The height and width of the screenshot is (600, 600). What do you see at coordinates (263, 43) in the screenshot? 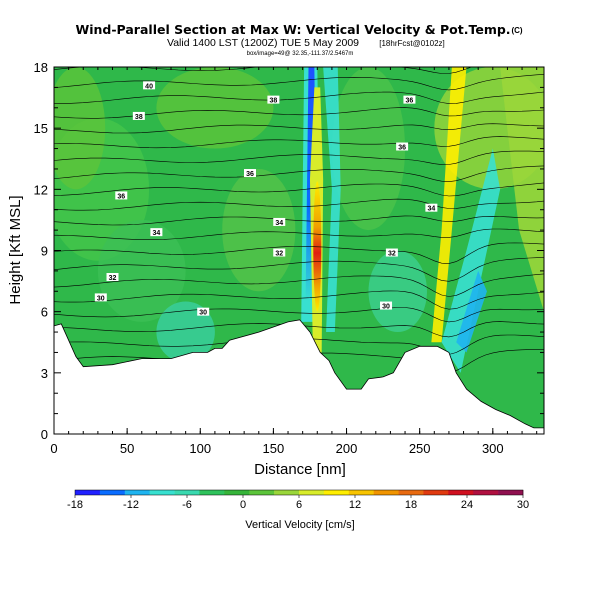
I see `valid-time: Valid 1400 LST (1200Z) TUE 5 May 2009` at bounding box center [263, 43].